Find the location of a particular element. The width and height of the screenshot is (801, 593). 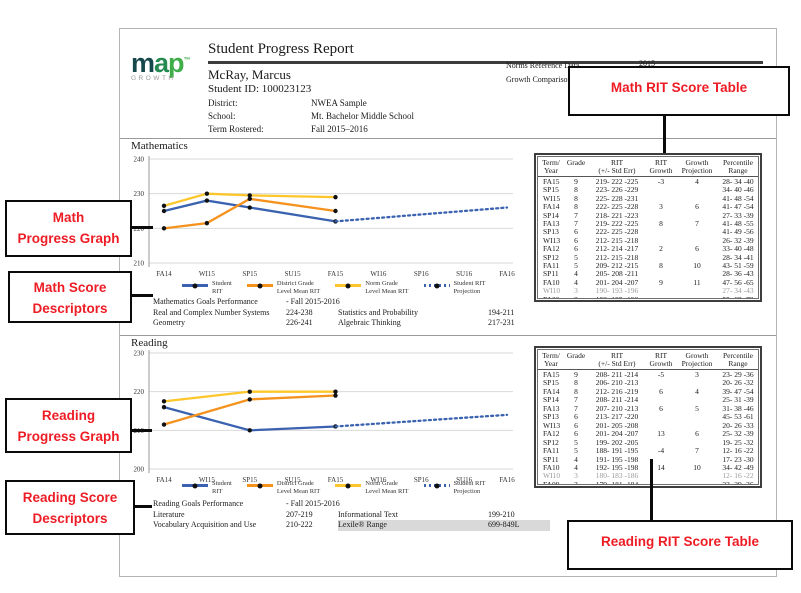

table-cell: SP12 is located at coordinates (551, 257).